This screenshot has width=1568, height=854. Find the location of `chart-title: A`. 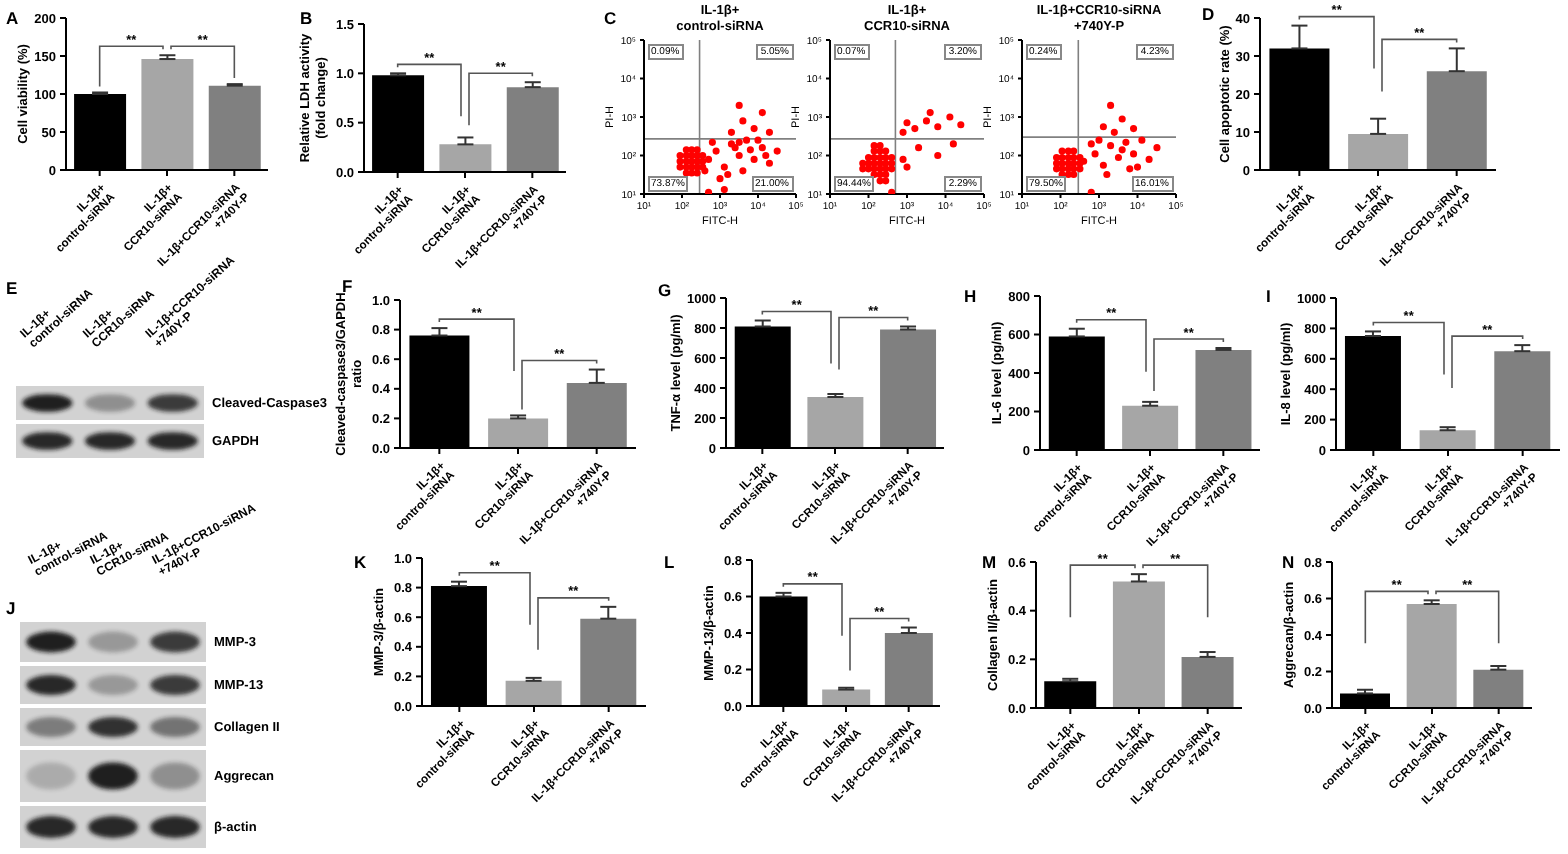

chart-title: A is located at coordinates (12, 18).